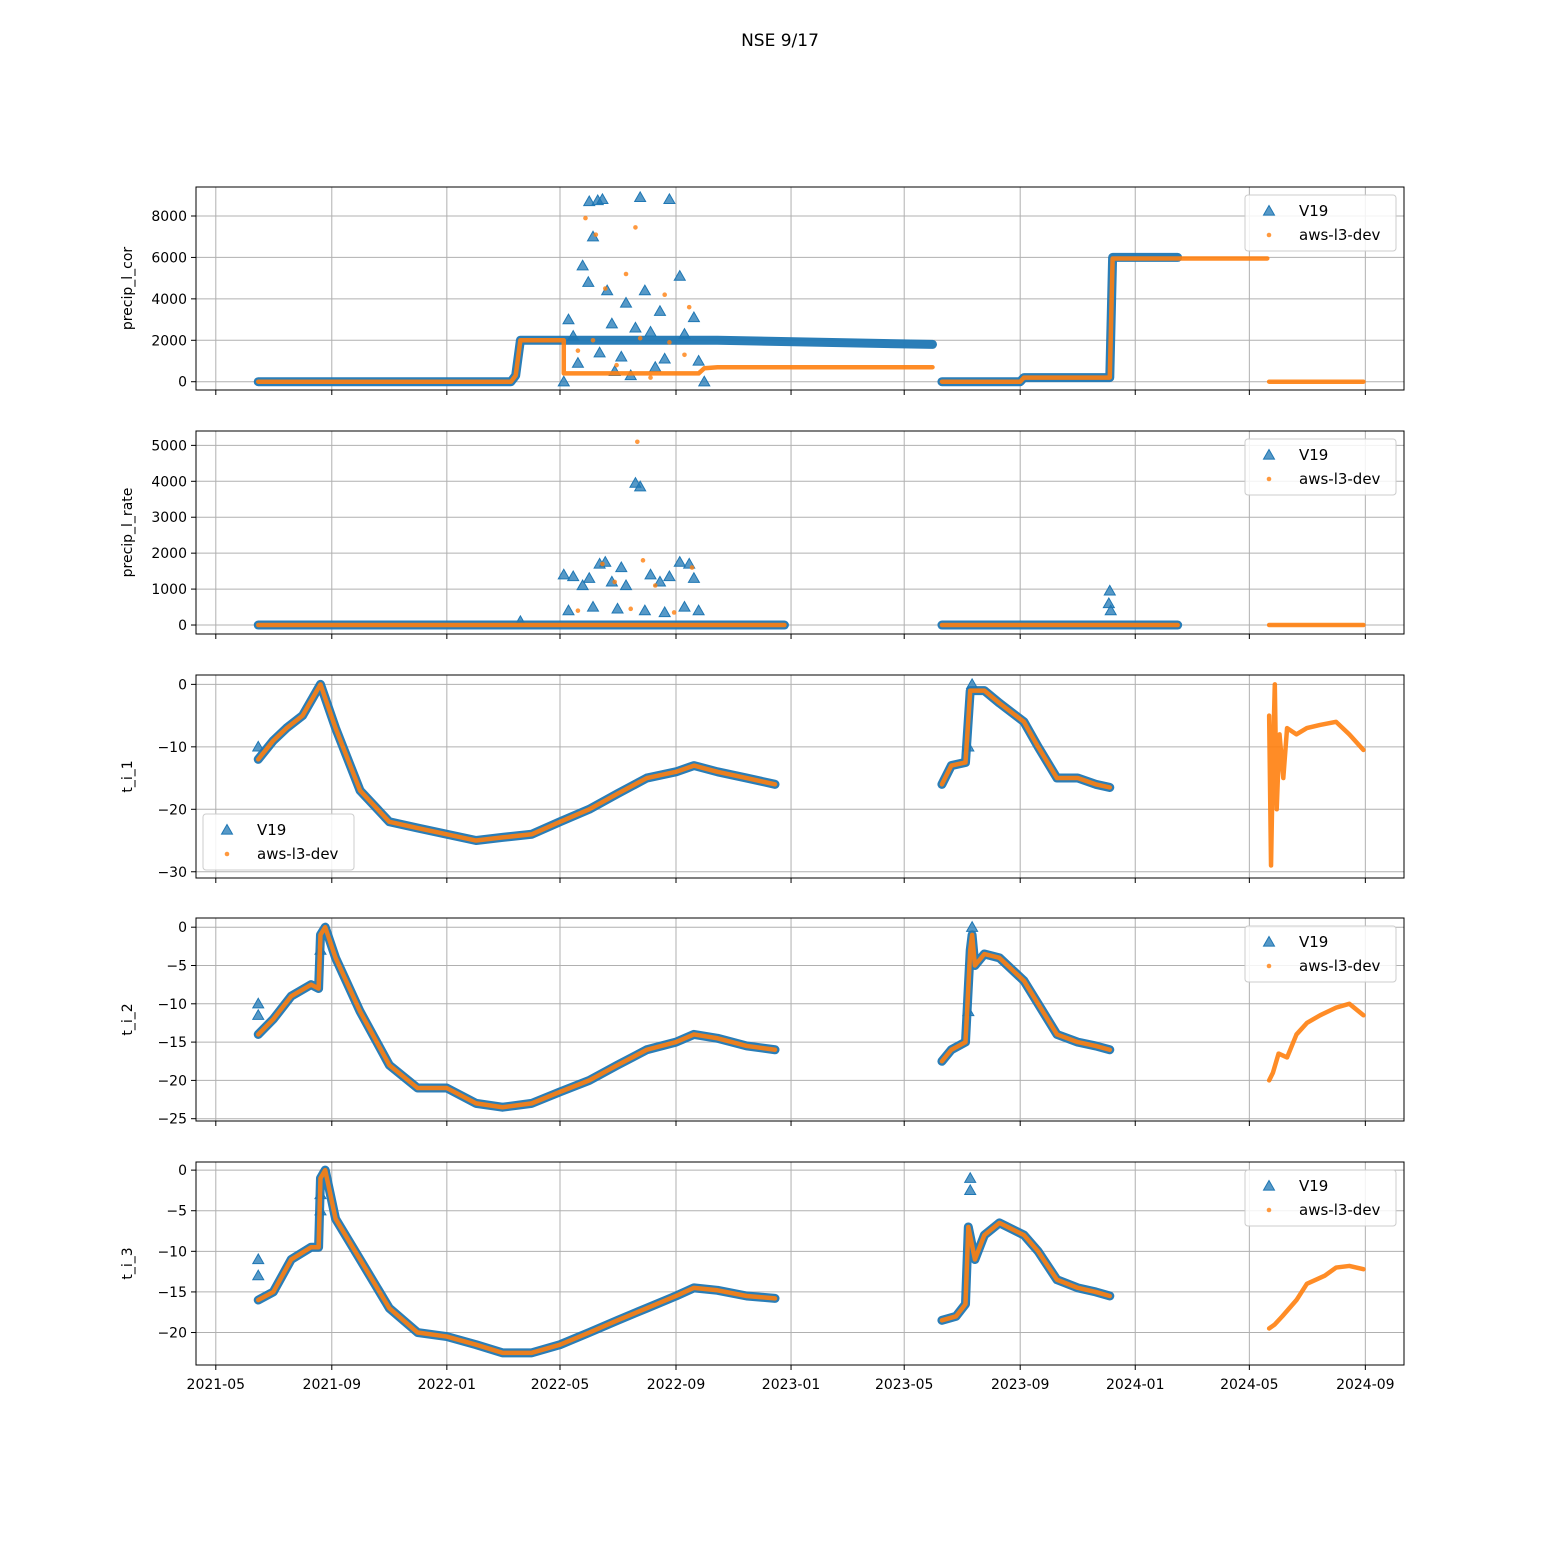 The height and width of the screenshot is (1560, 1560). What do you see at coordinates (216, 1385) in the screenshot?
I see `x-tick-label: 2021-05` at bounding box center [216, 1385].